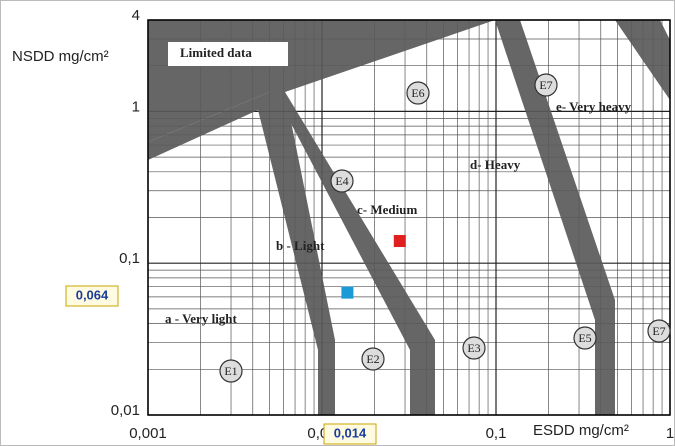  I want to click on marker-label: E1, so click(230, 371).